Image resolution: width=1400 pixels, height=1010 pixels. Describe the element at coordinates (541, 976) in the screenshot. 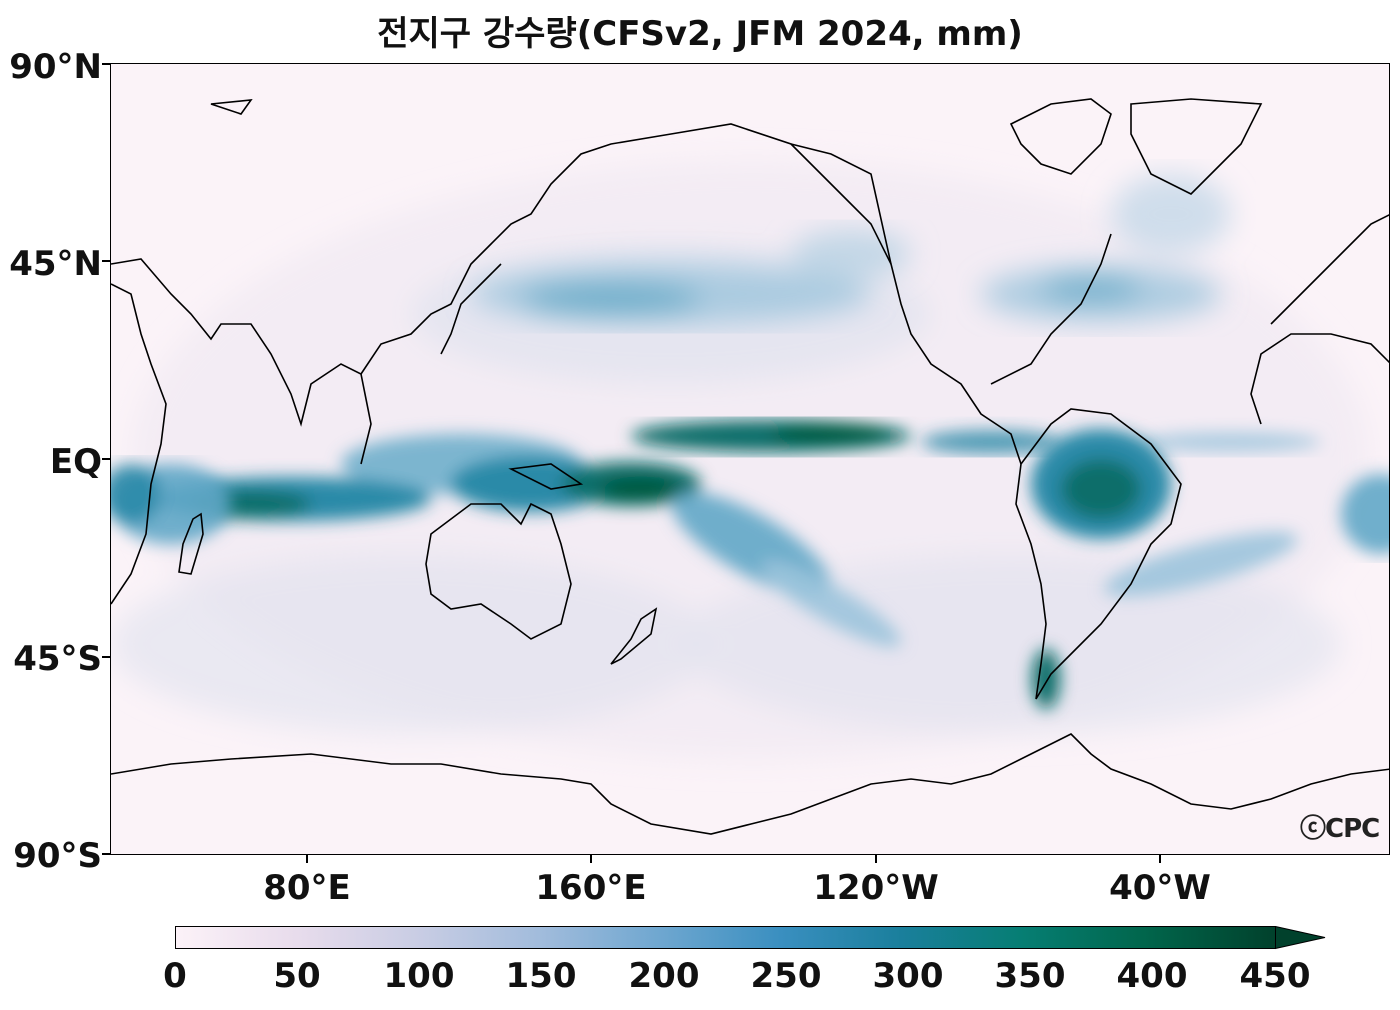

I see `colorbar-tick-150: 150` at that location.